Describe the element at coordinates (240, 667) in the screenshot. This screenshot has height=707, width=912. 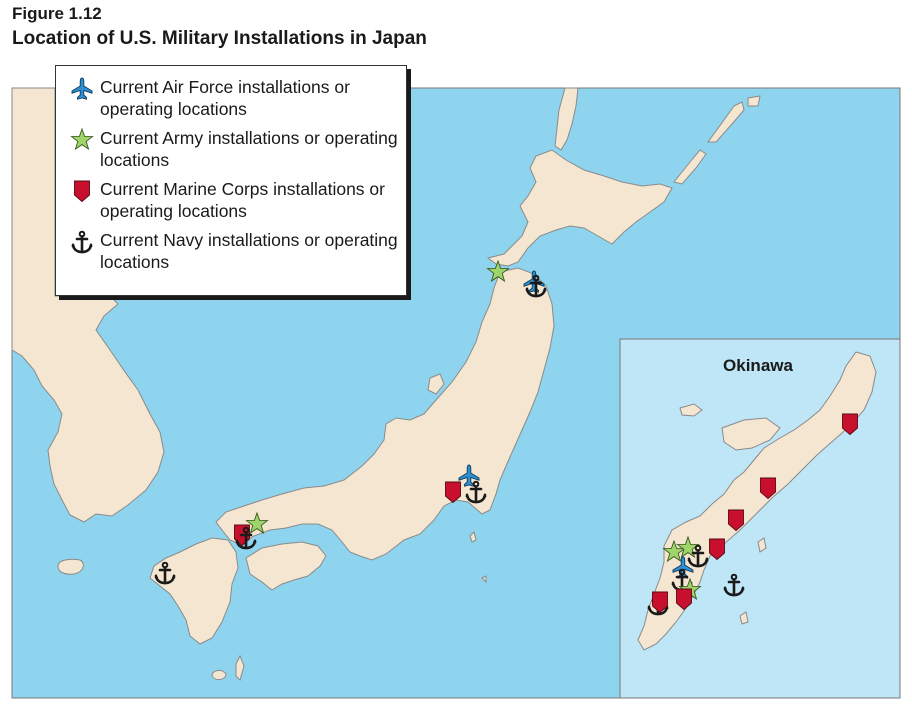
I see `land-island-tanegashima` at that location.